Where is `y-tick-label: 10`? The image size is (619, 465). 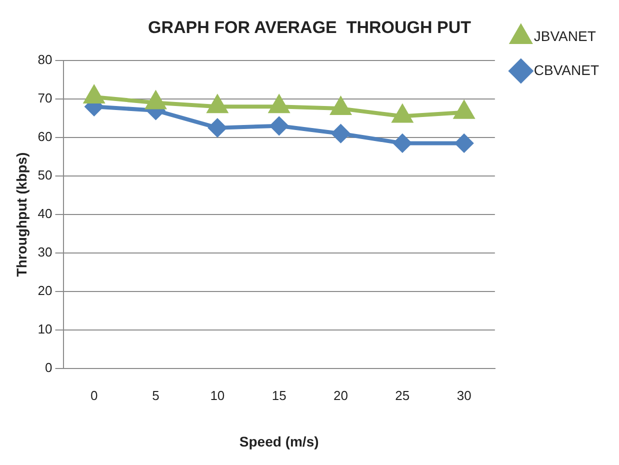
y-tick-label: 10 is located at coordinates (45, 329).